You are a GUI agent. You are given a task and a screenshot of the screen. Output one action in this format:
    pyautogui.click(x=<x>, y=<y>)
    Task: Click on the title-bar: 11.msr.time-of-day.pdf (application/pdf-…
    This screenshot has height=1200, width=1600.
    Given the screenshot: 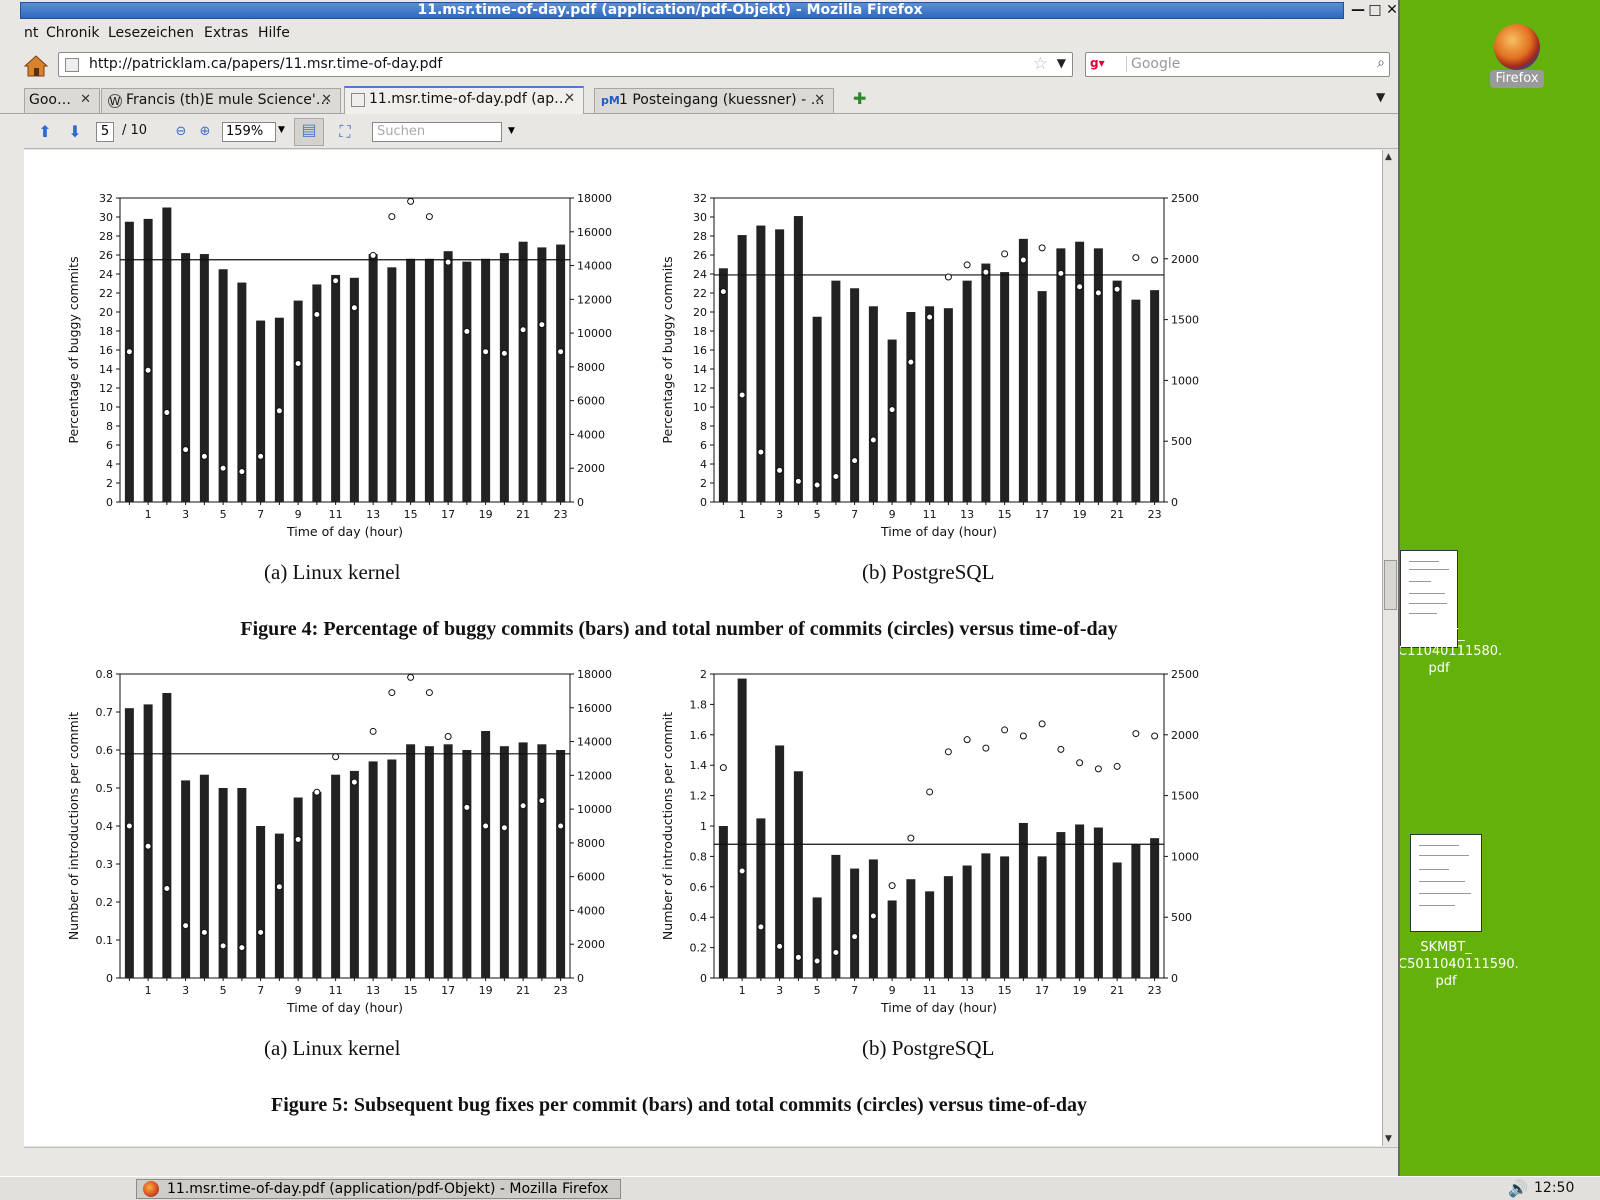 What is the action you would take?
    pyautogui.click(x=699, y=11)
    